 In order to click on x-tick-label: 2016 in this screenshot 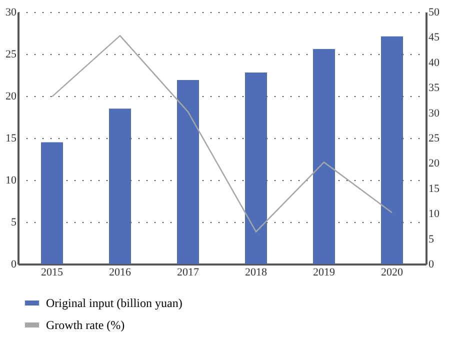, I will do `click(120, 272)`.